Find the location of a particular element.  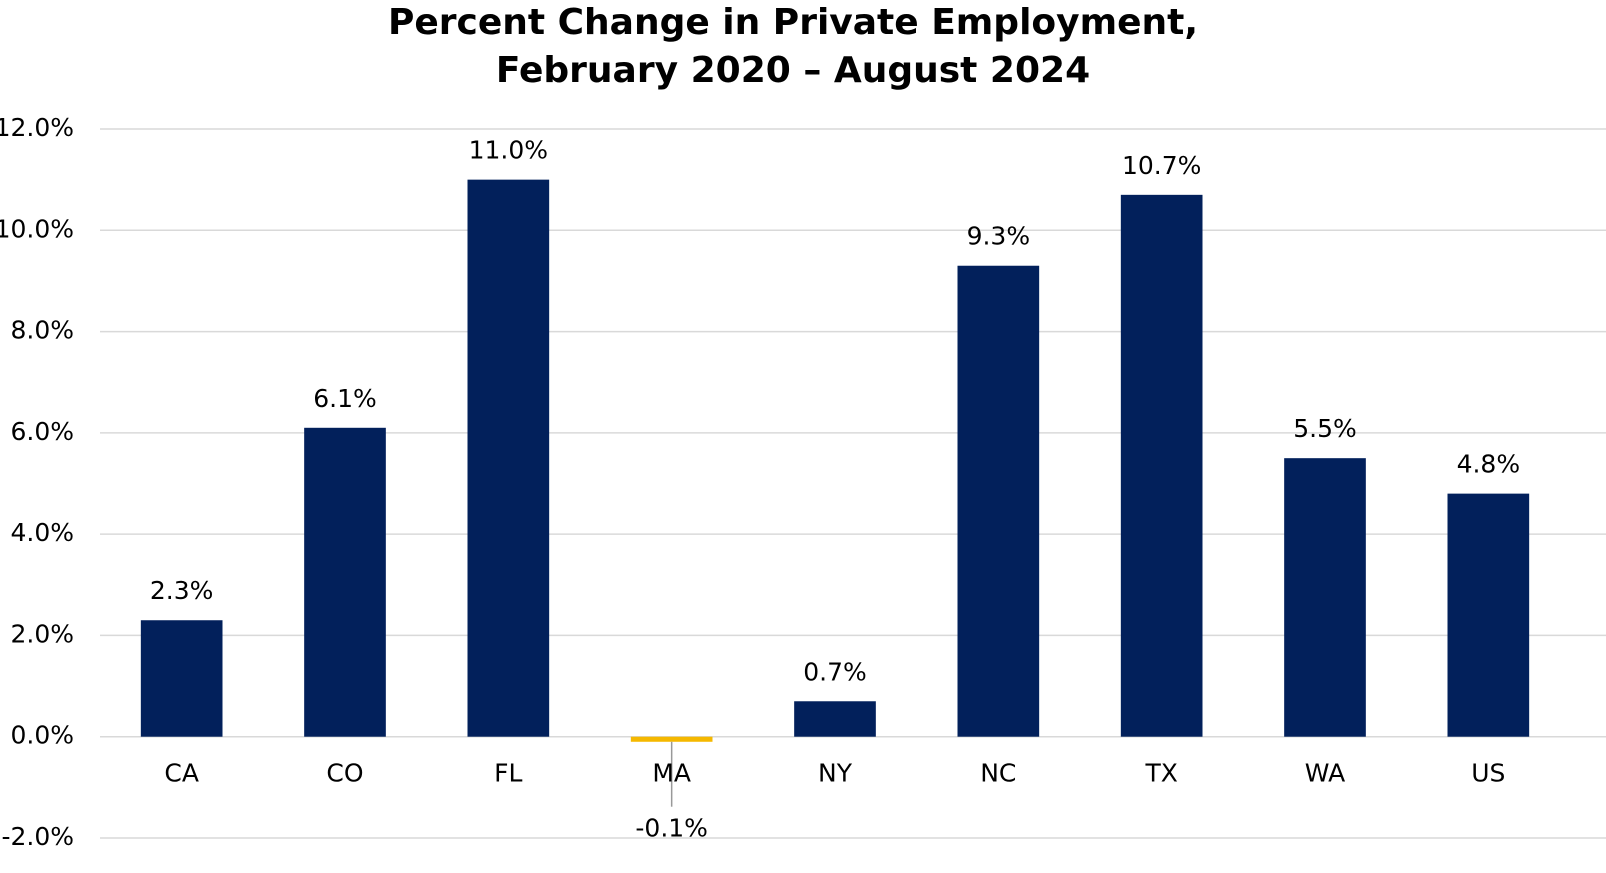

y-tick-label: 10.0% is located at coordinates (37, 228).